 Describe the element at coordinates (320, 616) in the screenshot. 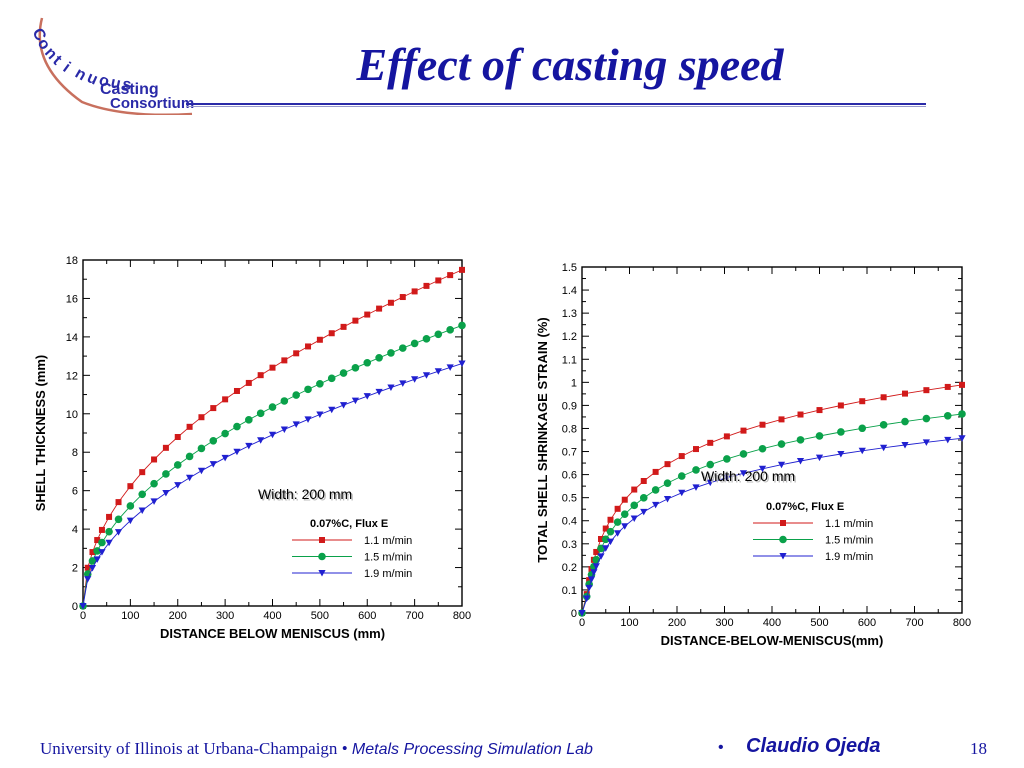

I see `x-tick-label: 500` at that location.